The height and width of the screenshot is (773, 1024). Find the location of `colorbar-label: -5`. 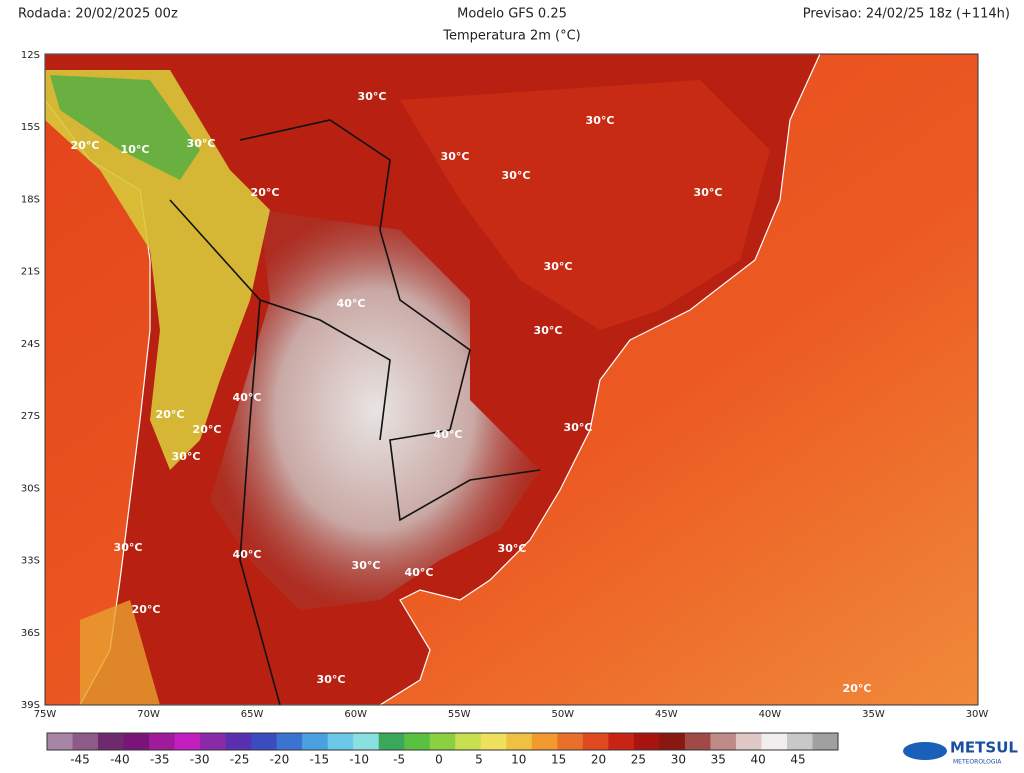

colorbar-label: -5 is located at coordinates (399, 760).